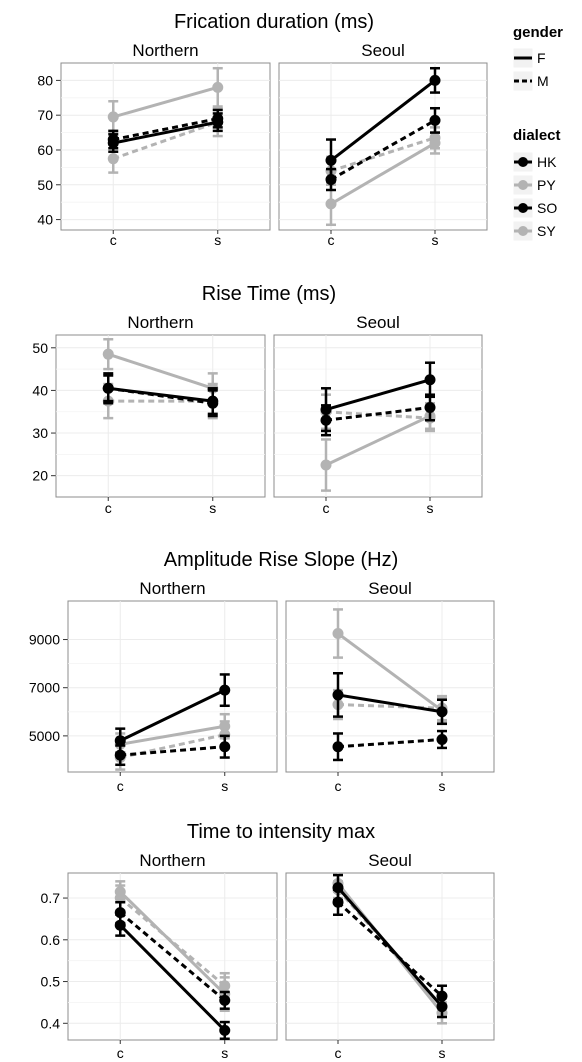 This screenshot has width=582, height=1062. I want to click on legend-dialect-title: dialect, so click(537, 135).